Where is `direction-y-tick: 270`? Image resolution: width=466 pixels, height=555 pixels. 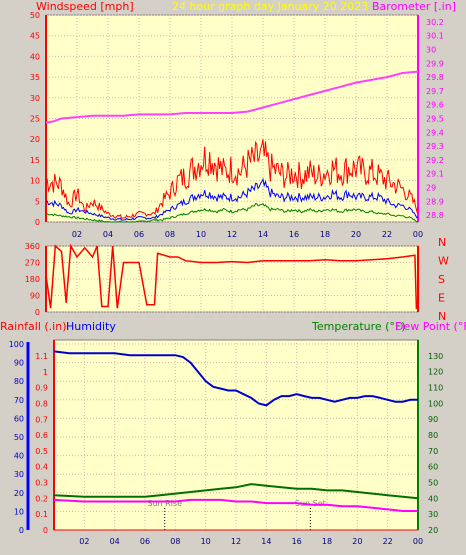
direction-y-tick: 270 is located at coordinates (32, 263).